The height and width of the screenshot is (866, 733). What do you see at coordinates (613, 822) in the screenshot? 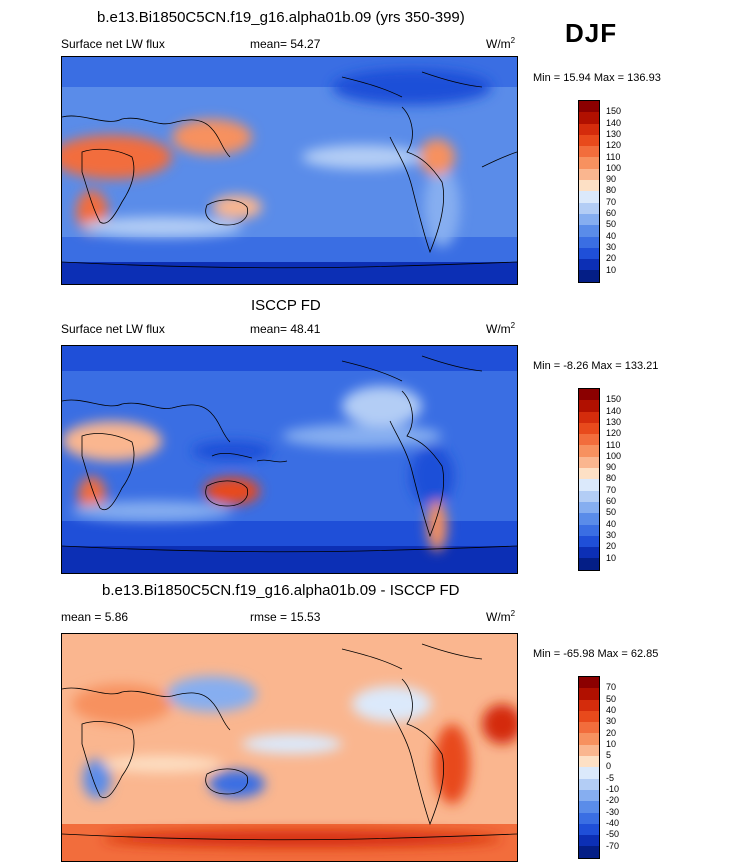
I see `colorbar-label: -40` at bounding box center [613, 822].